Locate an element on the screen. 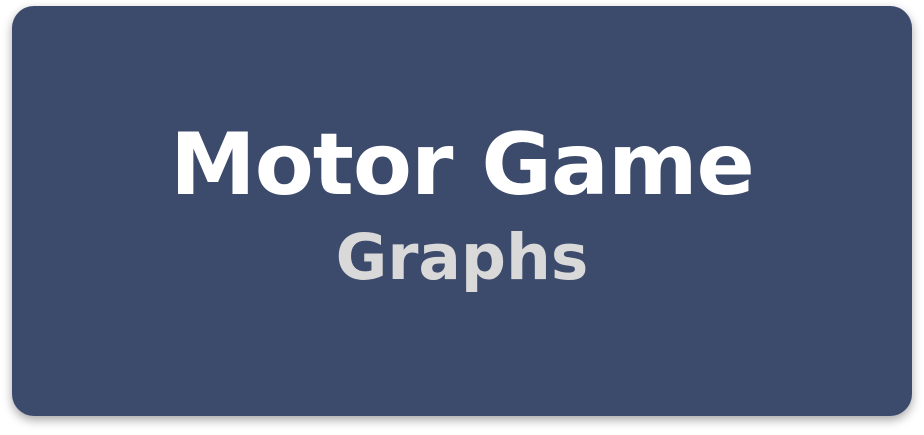 This screenshot has height=435, width=924. tile-title: Motor Game is located at coordinates (462, 164).